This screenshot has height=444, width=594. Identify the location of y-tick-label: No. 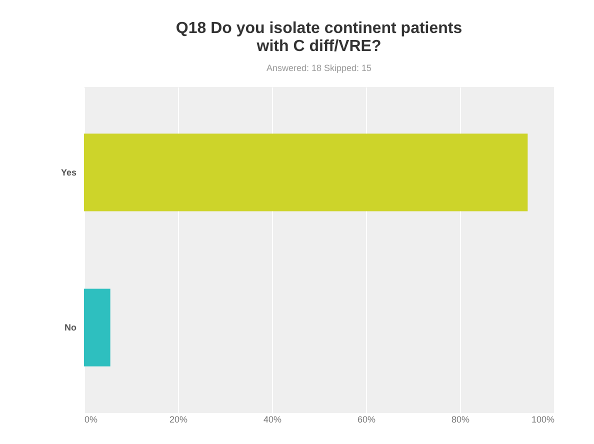
(70, 327).